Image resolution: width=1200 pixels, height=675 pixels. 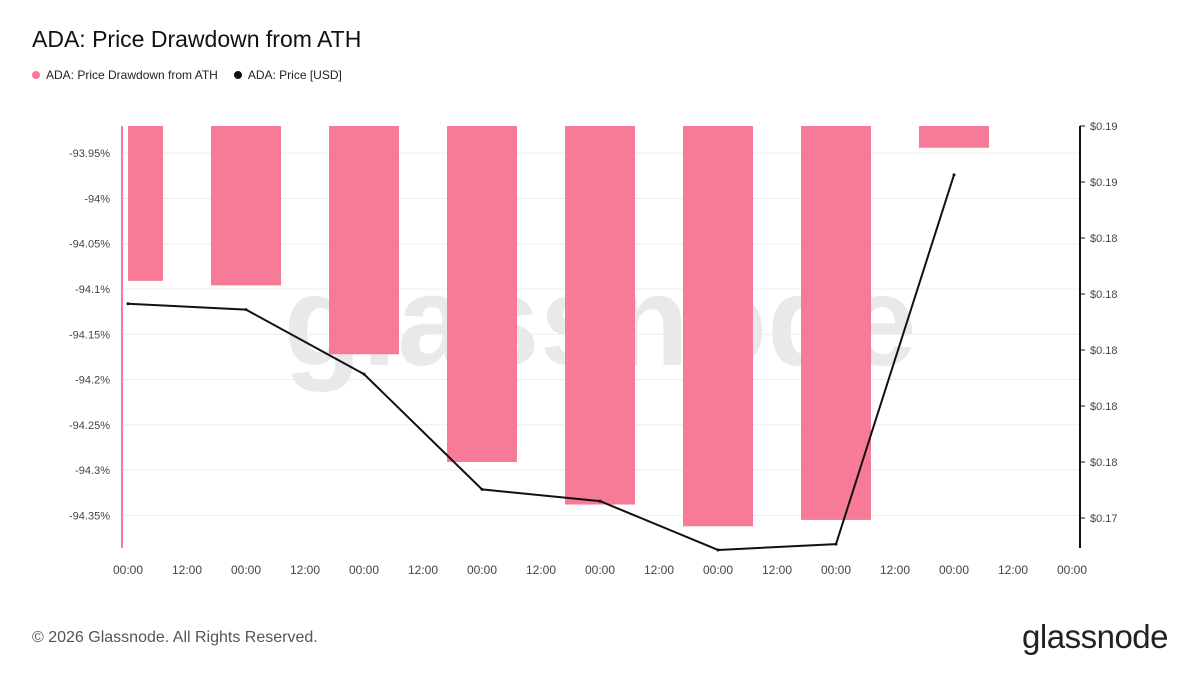 What do you see at coordinates (92, 290) in the screenshot?
I see `left-tick-label: -94.1%` at bounding box center [92, 290].